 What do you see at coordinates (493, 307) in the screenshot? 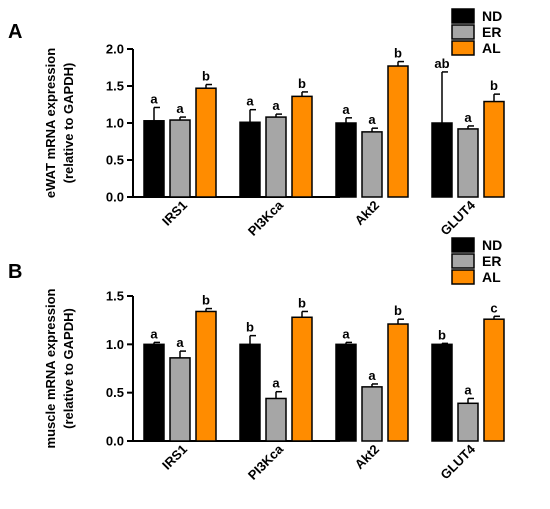
I see `significance-label: c` at bounding box center [493, 307].